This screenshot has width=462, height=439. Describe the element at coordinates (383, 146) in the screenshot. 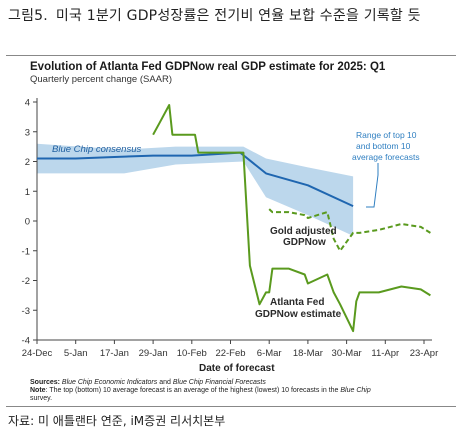

I see `range-label-line-2: and bottom 10` at that location.